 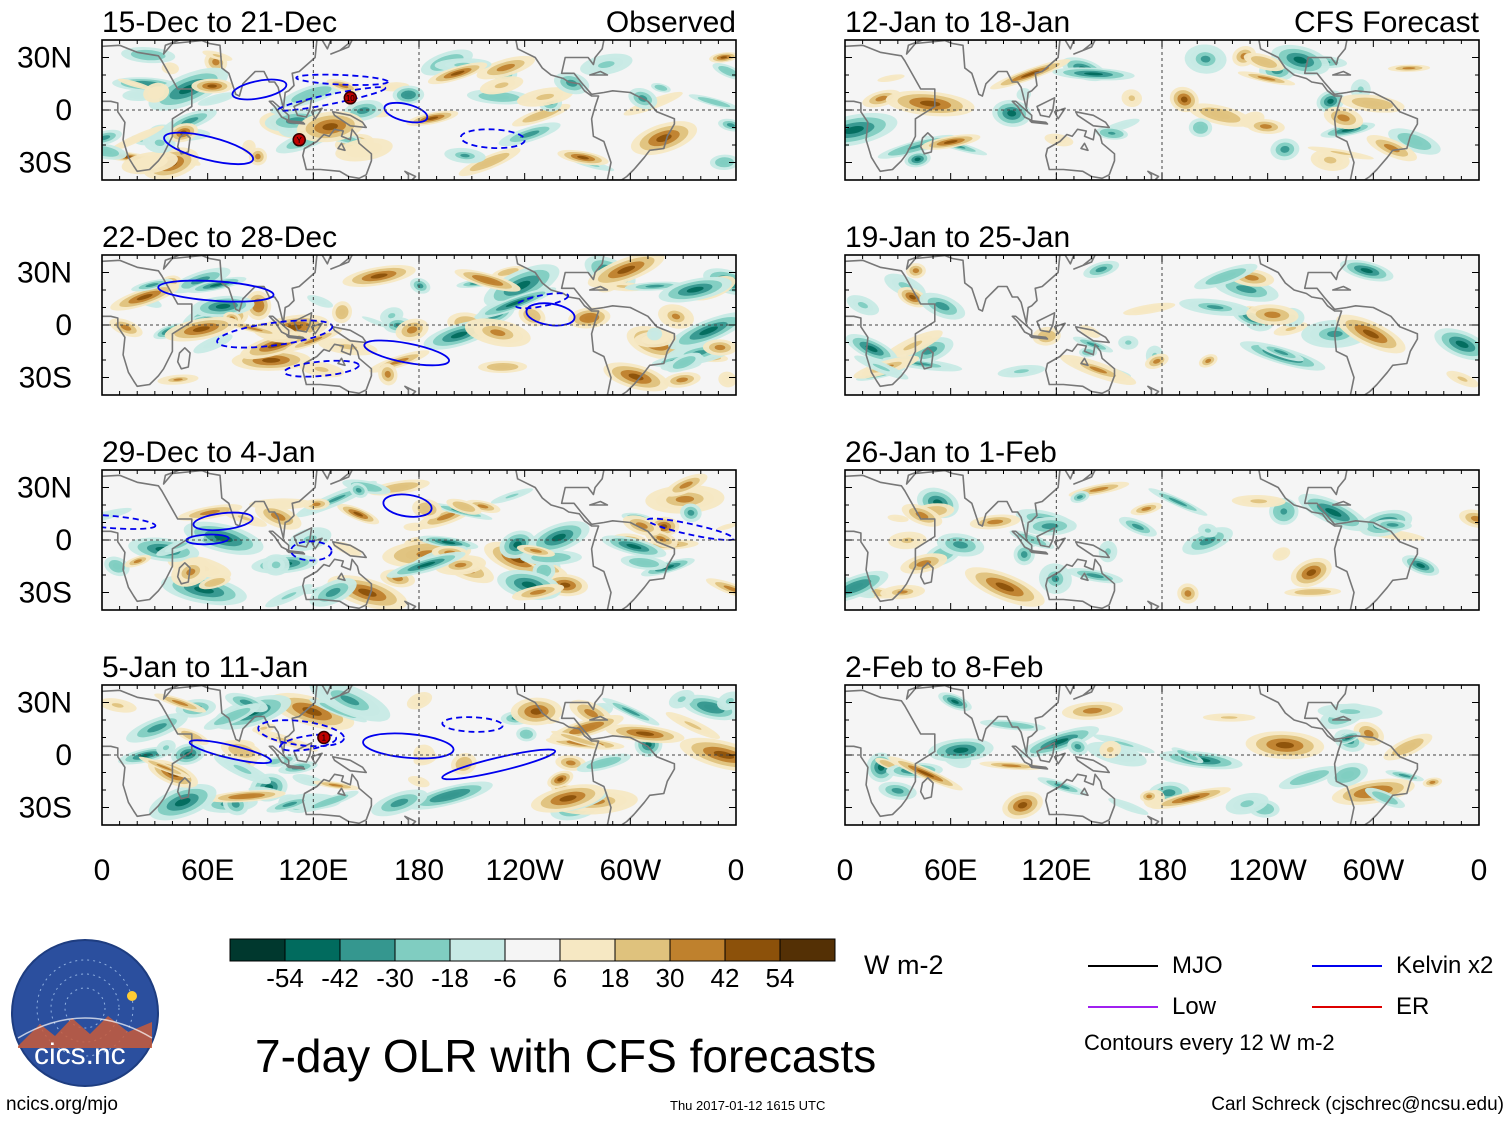 I want to click on y-tick-label: 0, so click(x=63, y=325).